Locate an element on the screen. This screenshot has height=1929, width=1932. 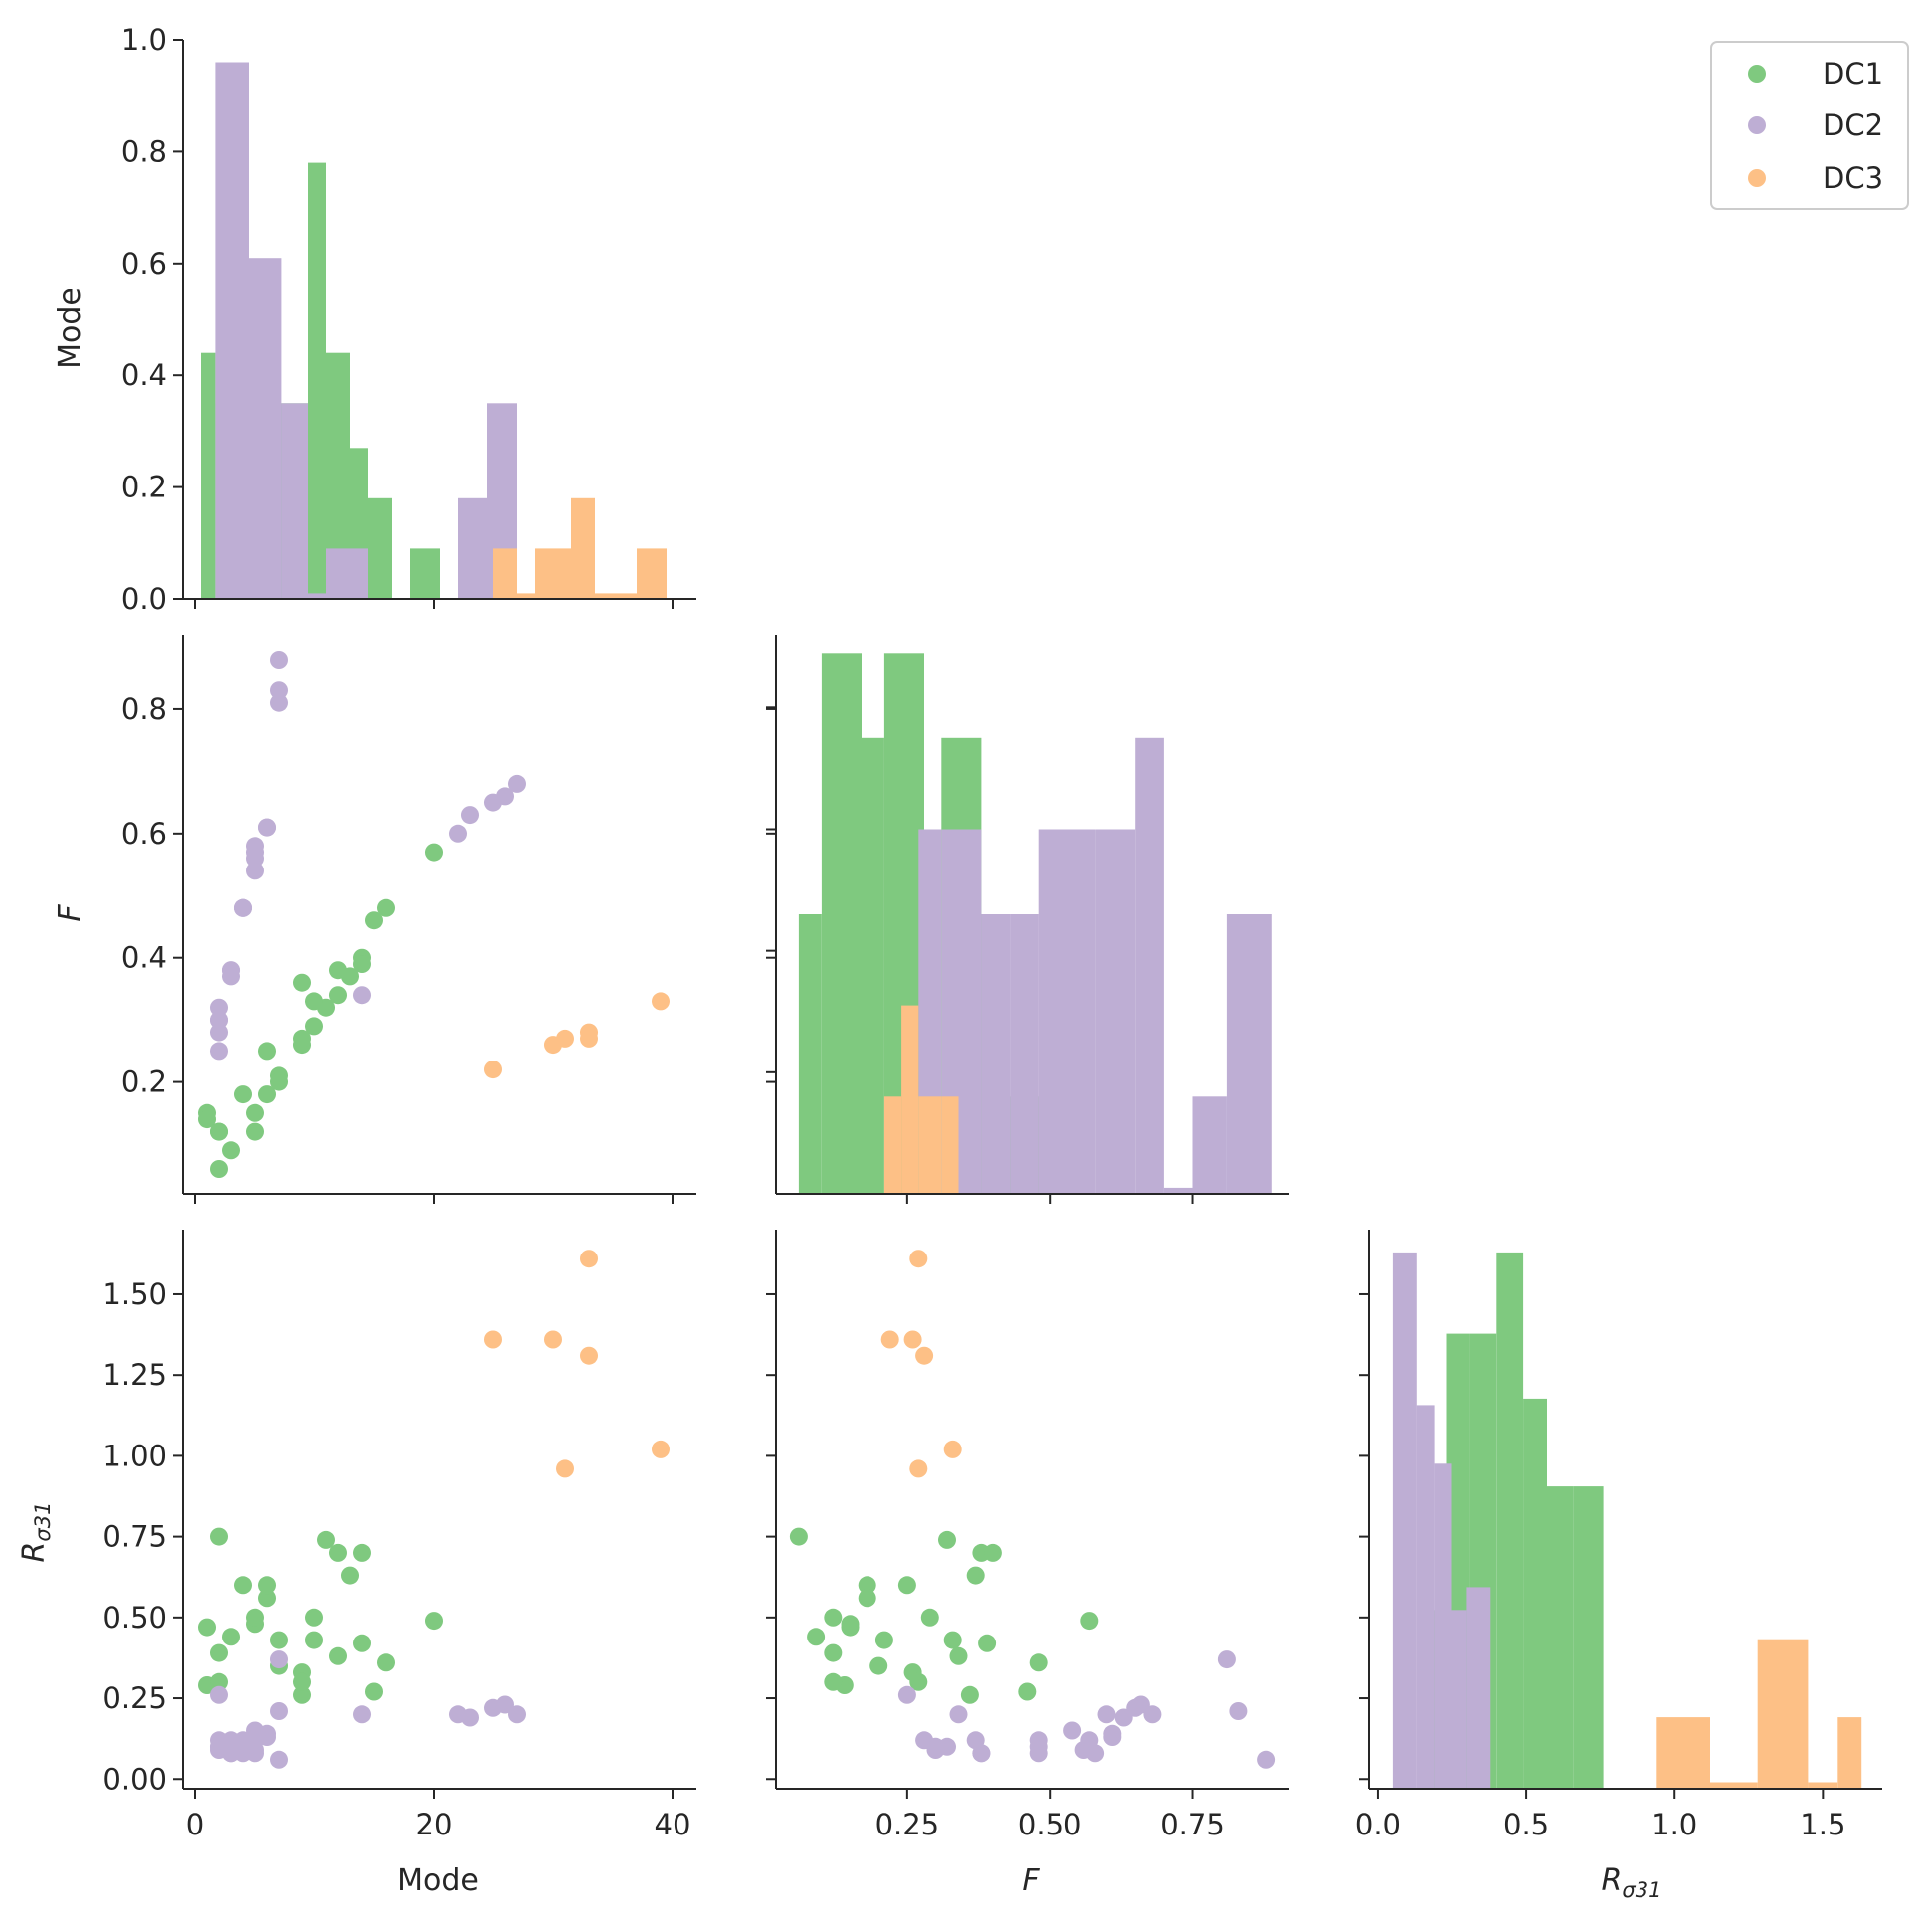
legend-label-dc1: DC1 is located at coordinates (1853, 74).